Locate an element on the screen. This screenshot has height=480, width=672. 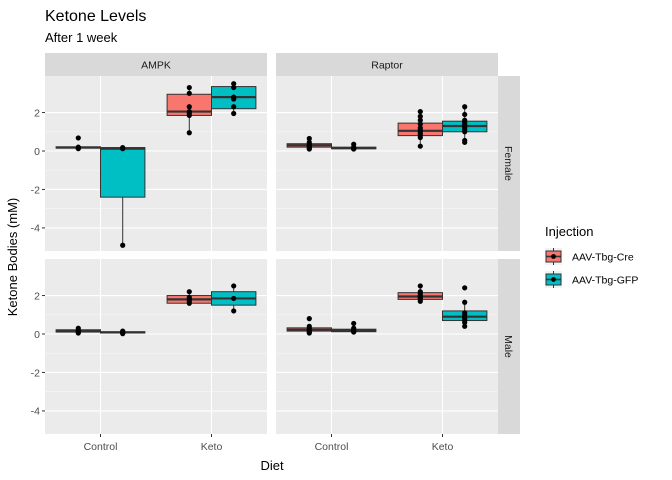
legend-key-cre is located at coordinates (553, 256).